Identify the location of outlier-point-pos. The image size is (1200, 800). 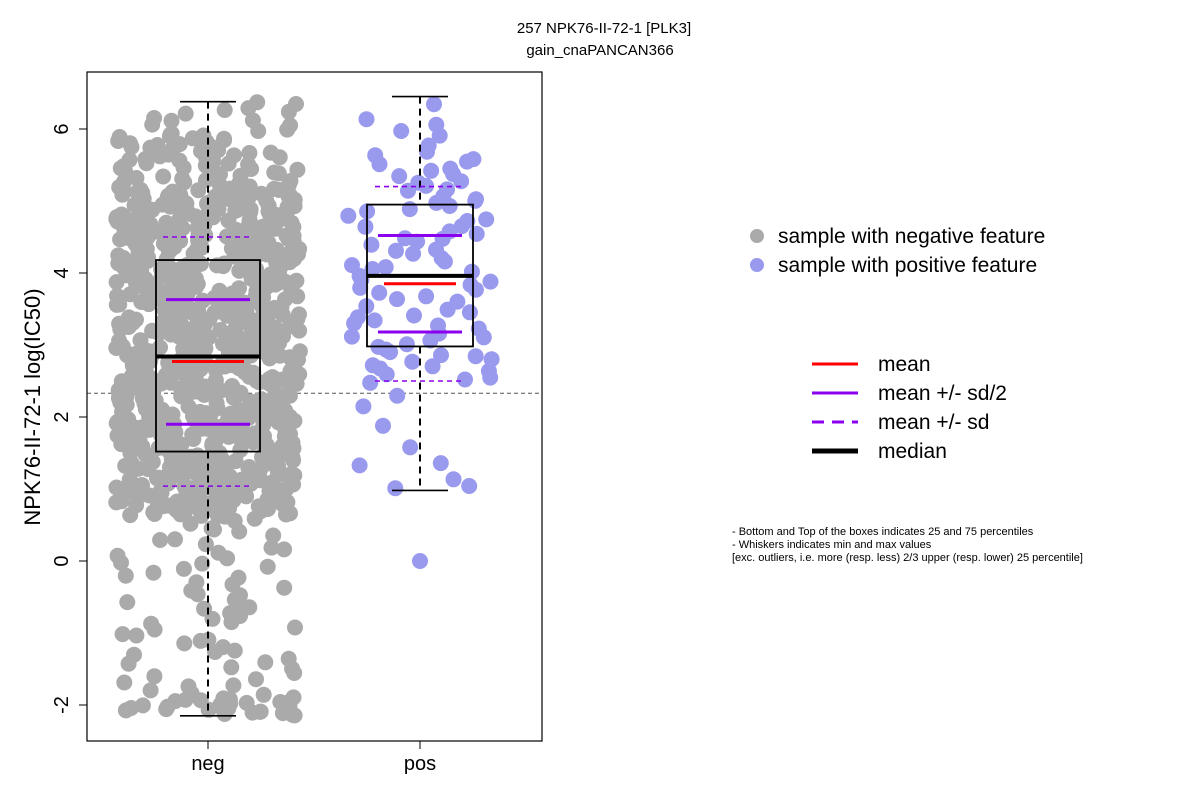
(420, 561).